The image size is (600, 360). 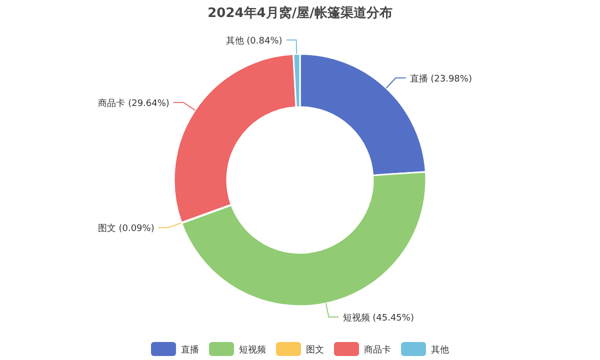 I want to click on data-label: 其他 (0.84%), so click(x=254, y=41).